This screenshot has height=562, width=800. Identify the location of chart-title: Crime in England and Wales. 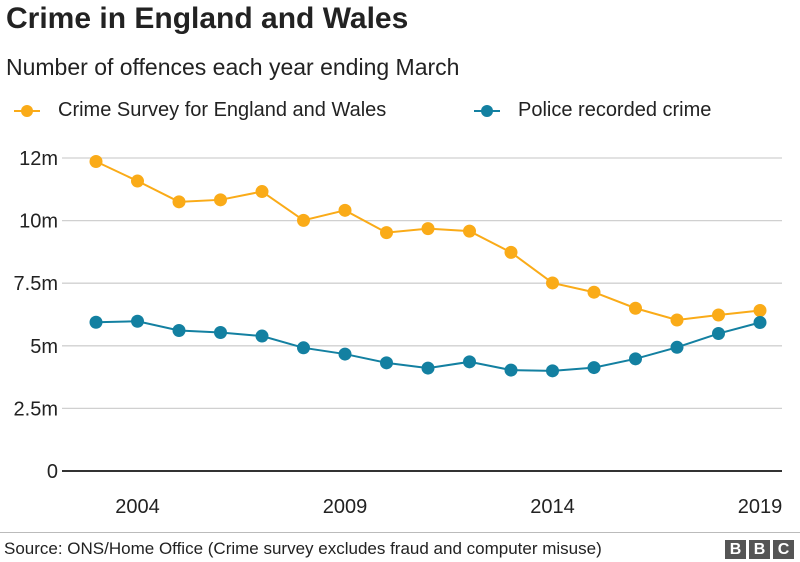
(207, 18).